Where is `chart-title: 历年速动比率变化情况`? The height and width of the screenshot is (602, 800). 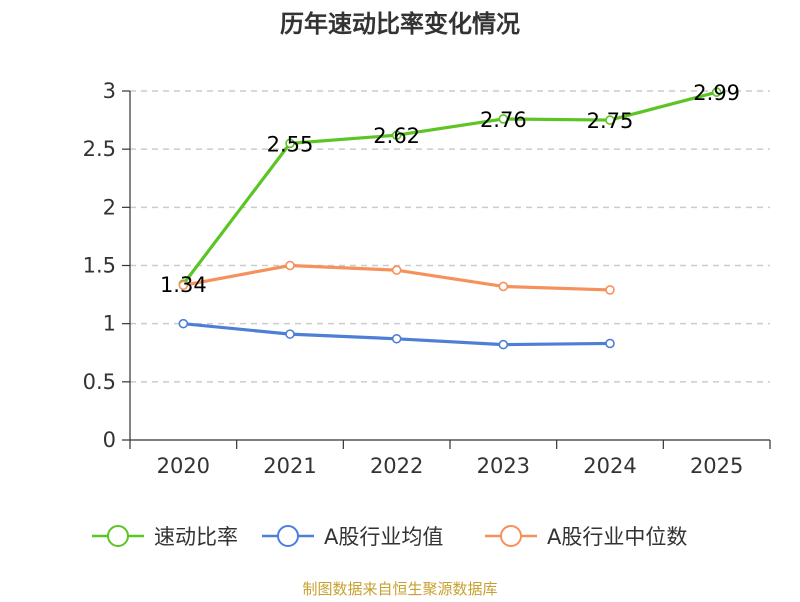
chart-title: 历年速动比率变化情况 is located at coordinates (400, 24).